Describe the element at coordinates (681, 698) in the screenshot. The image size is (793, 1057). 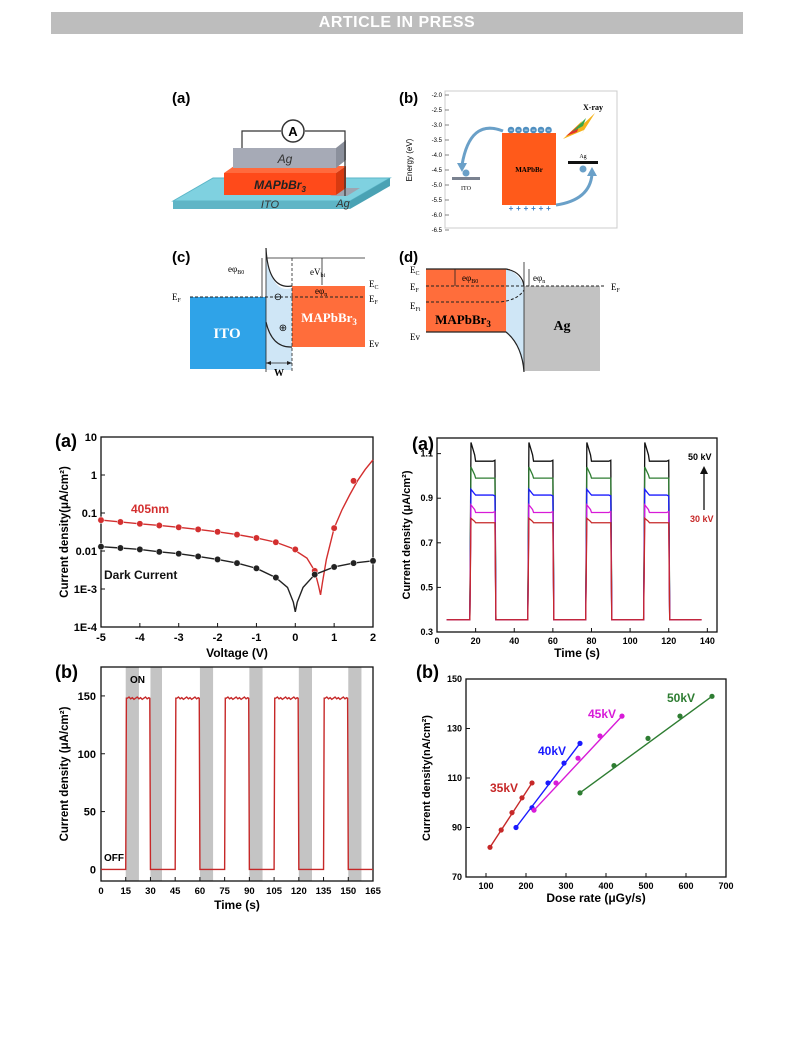
I see `series-label: 50kV` at that location.